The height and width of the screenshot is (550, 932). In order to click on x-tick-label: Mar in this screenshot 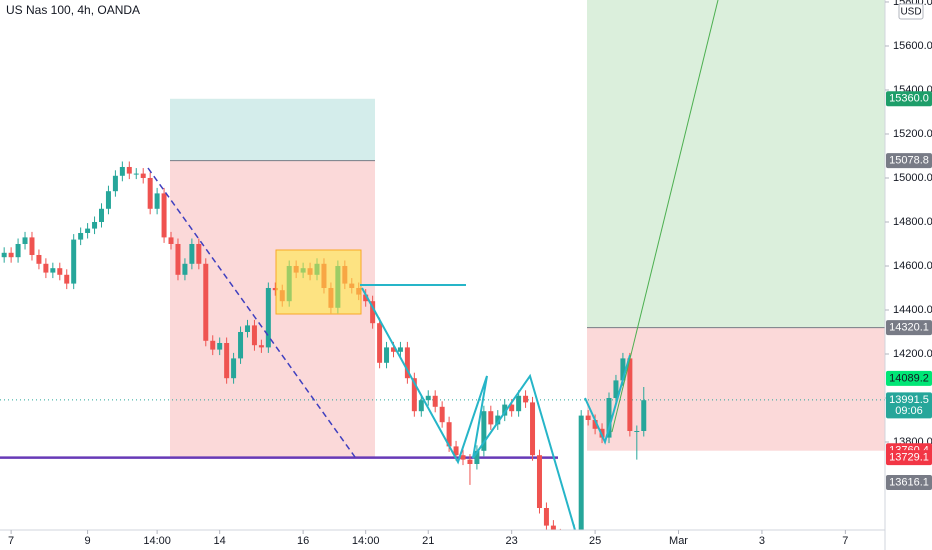, I will do `click(678, 541)`.